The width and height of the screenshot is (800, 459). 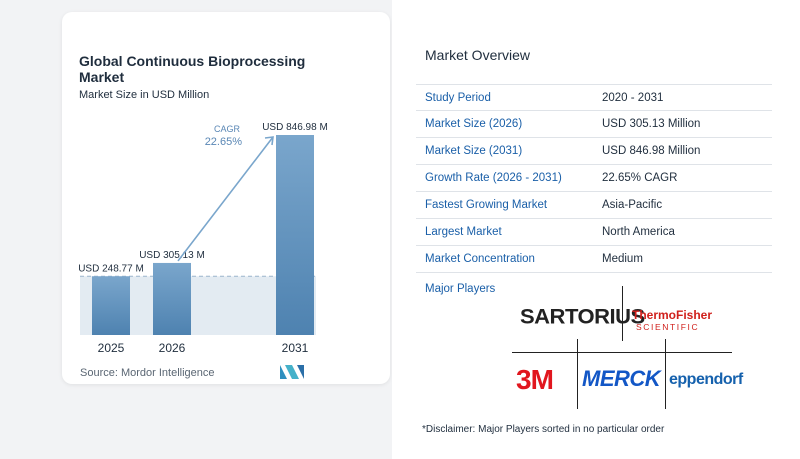 I want to click on overview-row: Largest Market North America, so click(x=594, y=232).